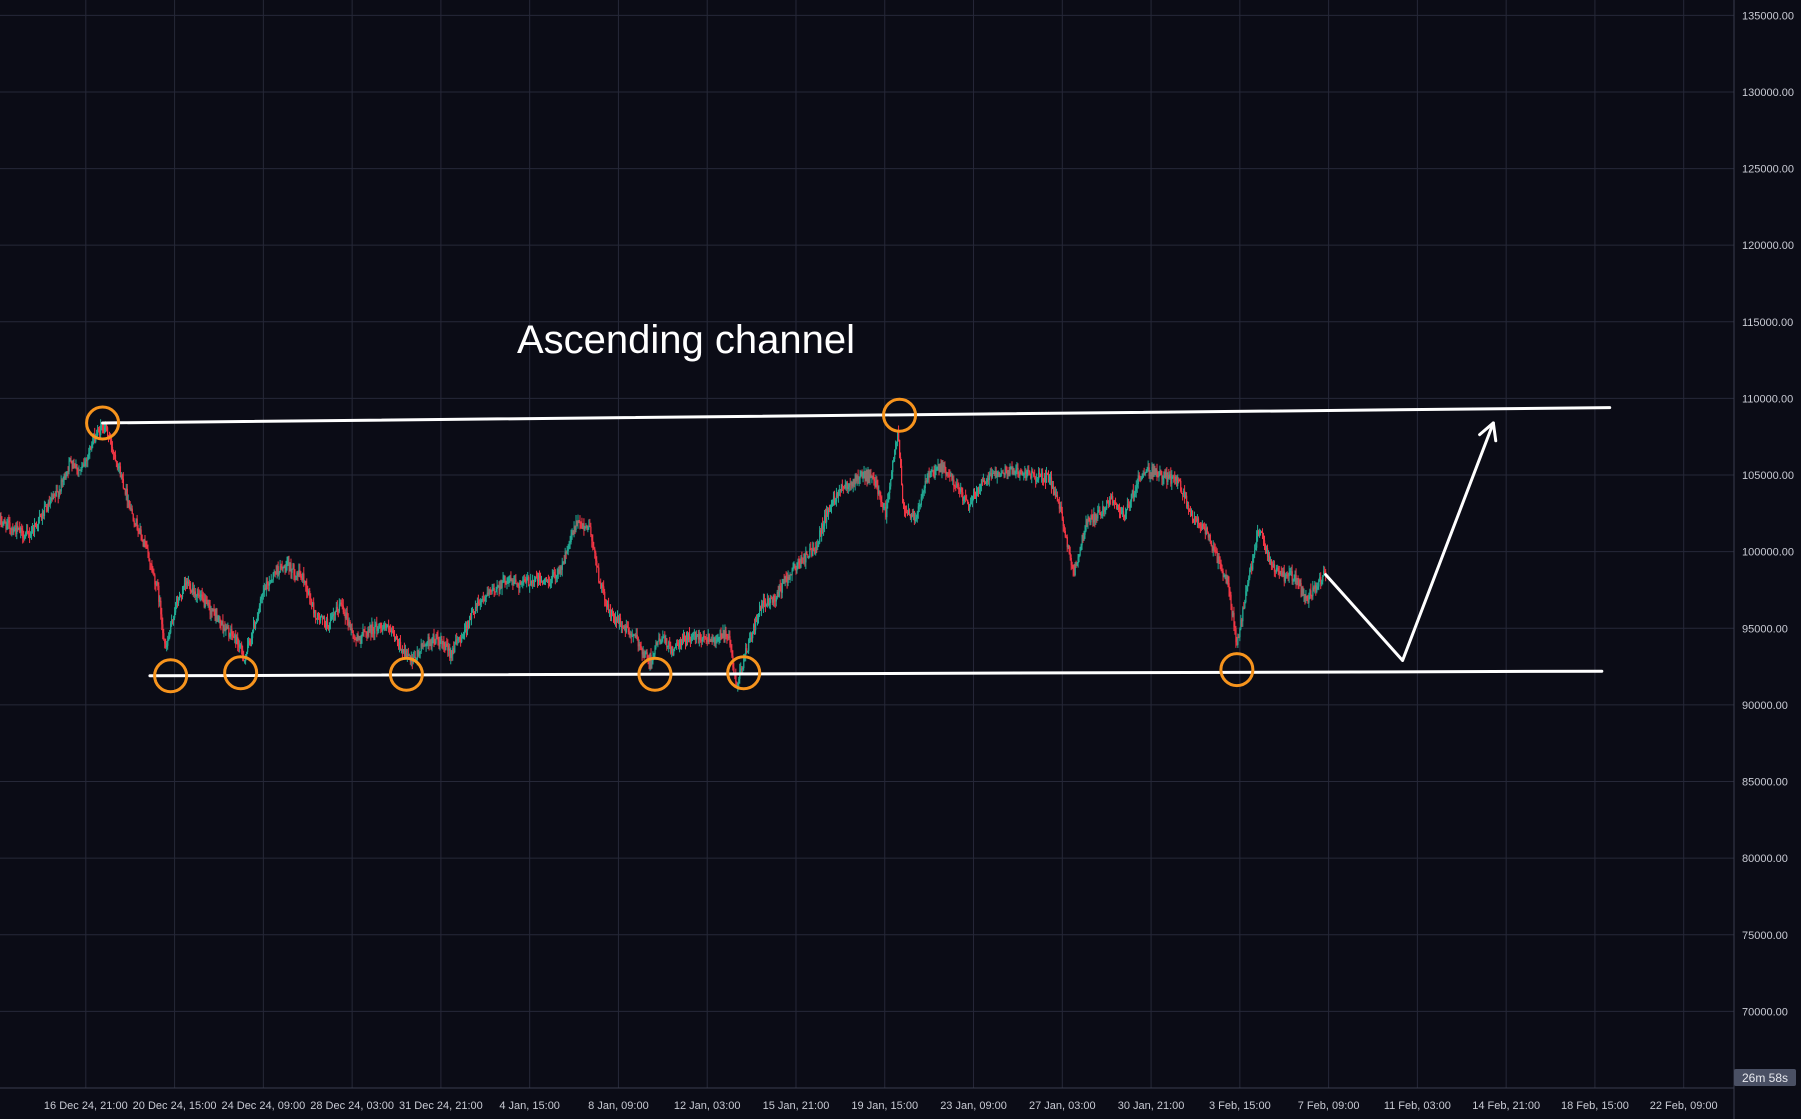 The height and width of the screenshot is (1119, 1801). I want to click on x-tick-label: 23 Jan, 09:00, so click(973, 1106).